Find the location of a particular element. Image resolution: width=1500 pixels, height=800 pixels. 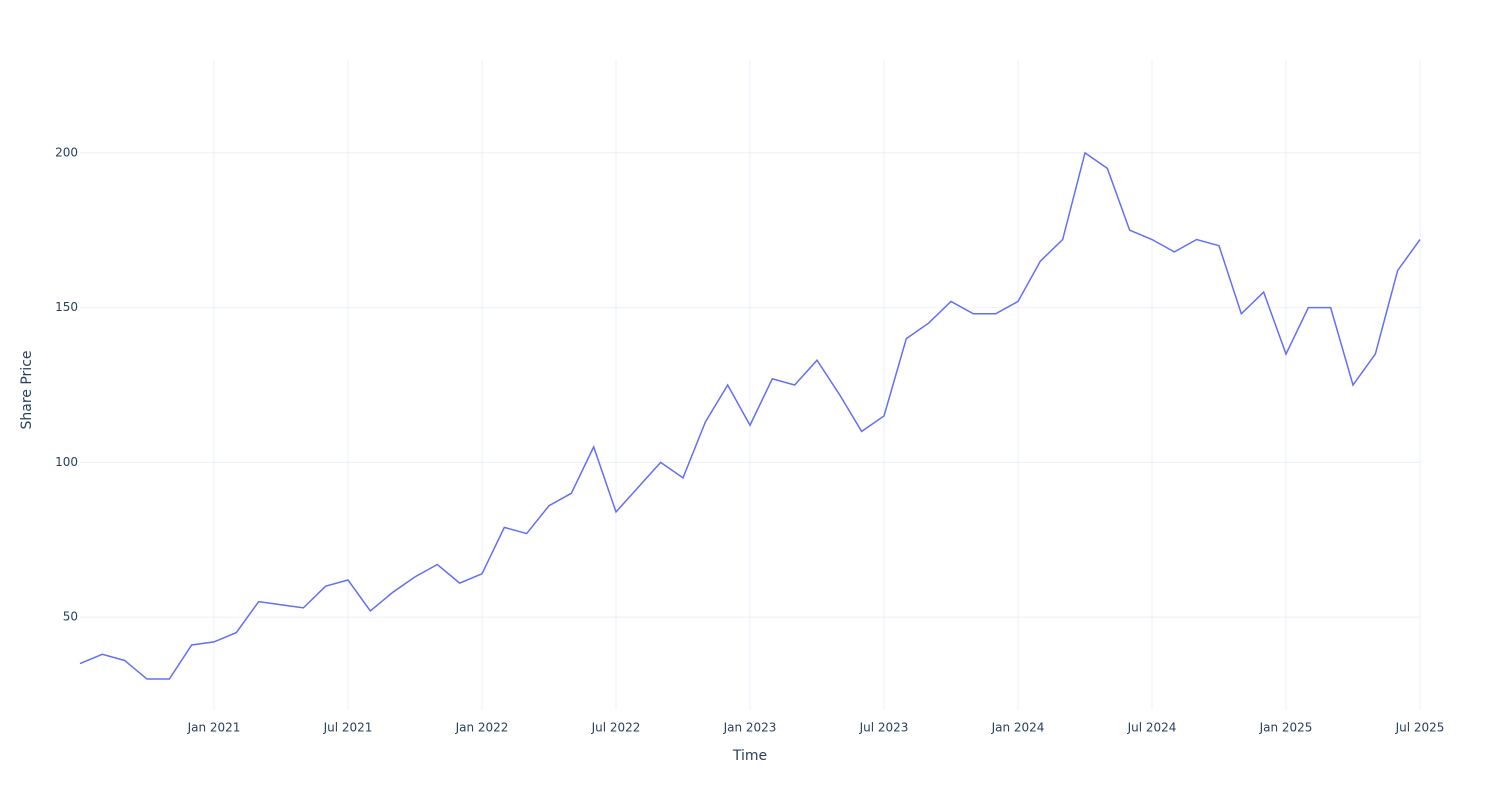

x-tick-label: Jul 2025 is located at coordinates (1420, 728).